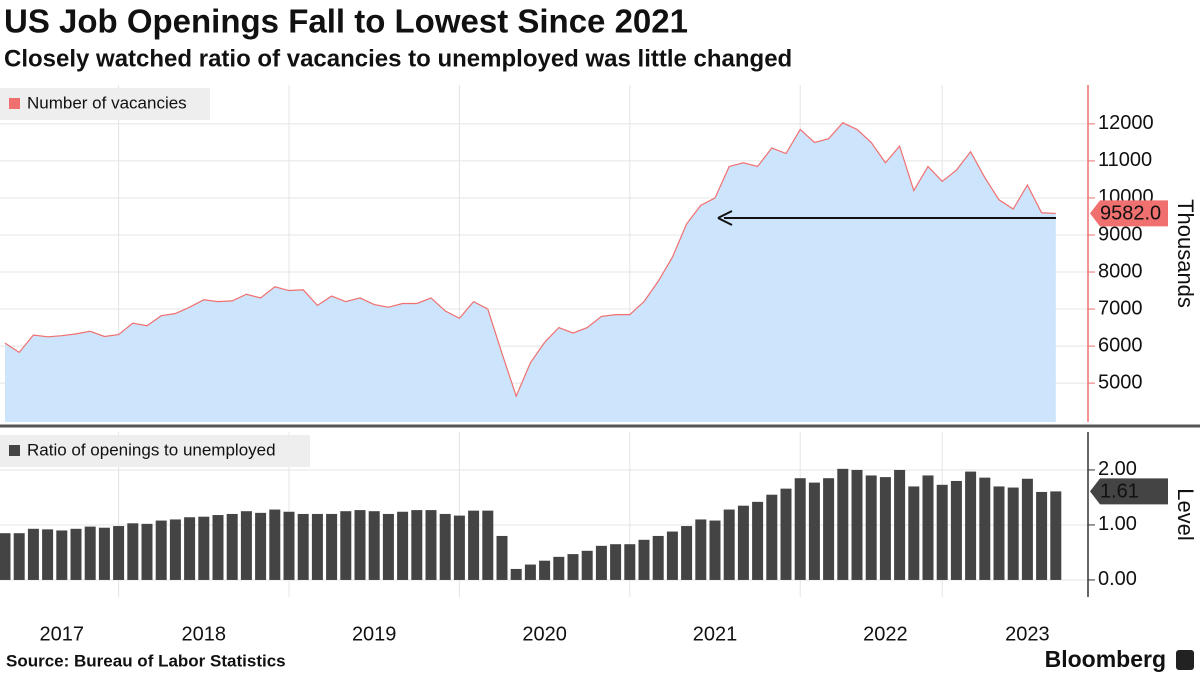 This screenshot has width=1200, height=675. What do you see at coordinates (1126, 123) in the screenshot?
I see `y-tick-label: 12000` at bounding box center [1126, 123].